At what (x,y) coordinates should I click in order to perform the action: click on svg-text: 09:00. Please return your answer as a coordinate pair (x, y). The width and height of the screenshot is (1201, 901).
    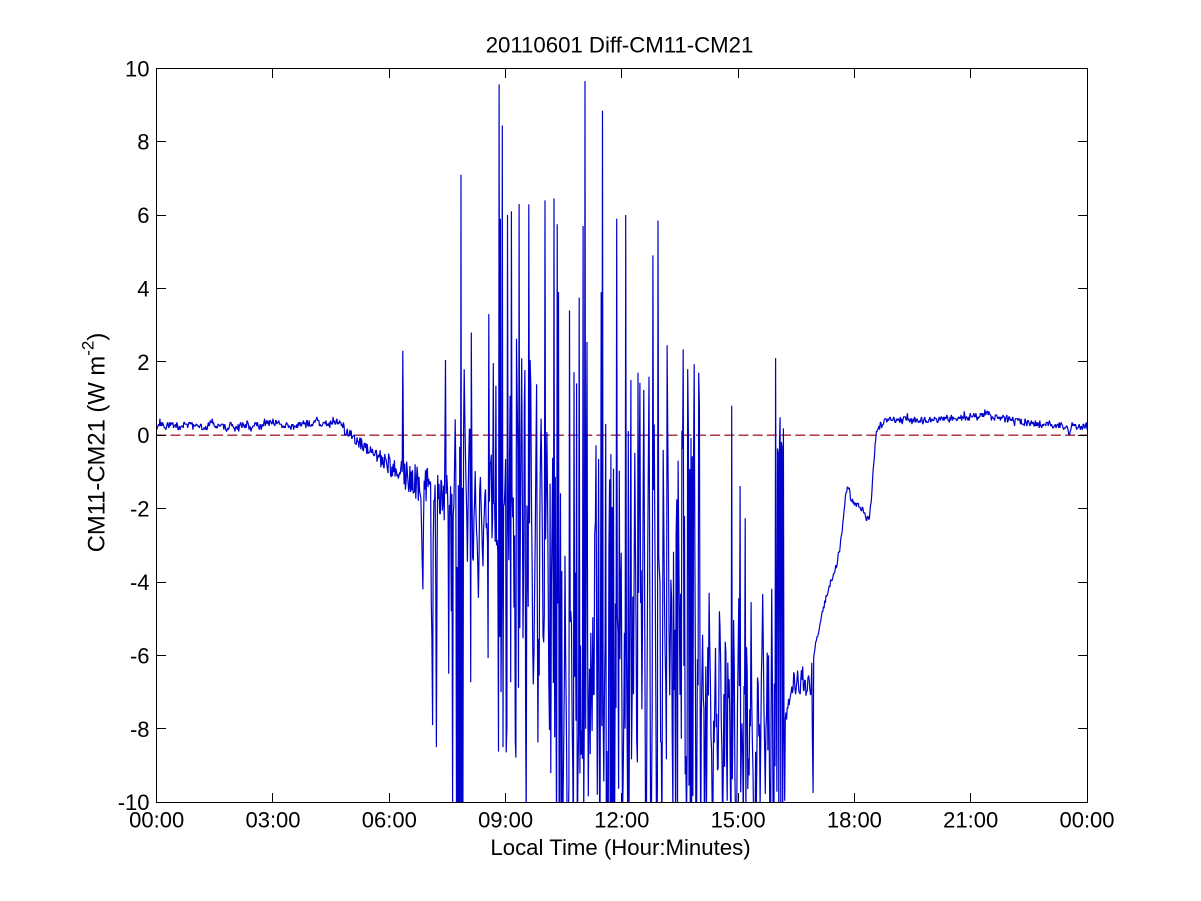
    Looking at the image, I should click on (505, 820).